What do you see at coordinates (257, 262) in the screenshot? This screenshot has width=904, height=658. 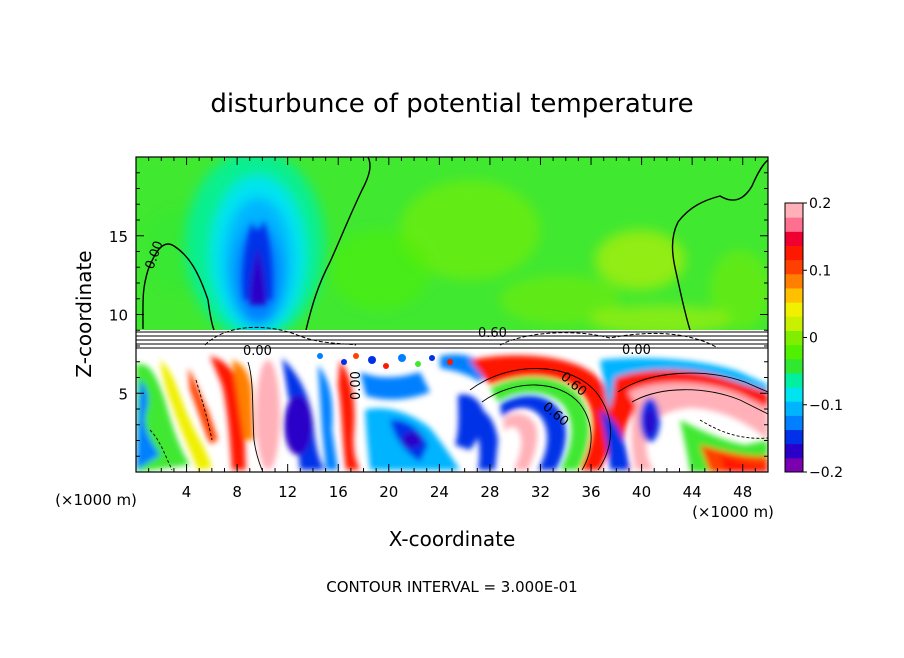 I see `plume-core` at bounding box center [257, 262].